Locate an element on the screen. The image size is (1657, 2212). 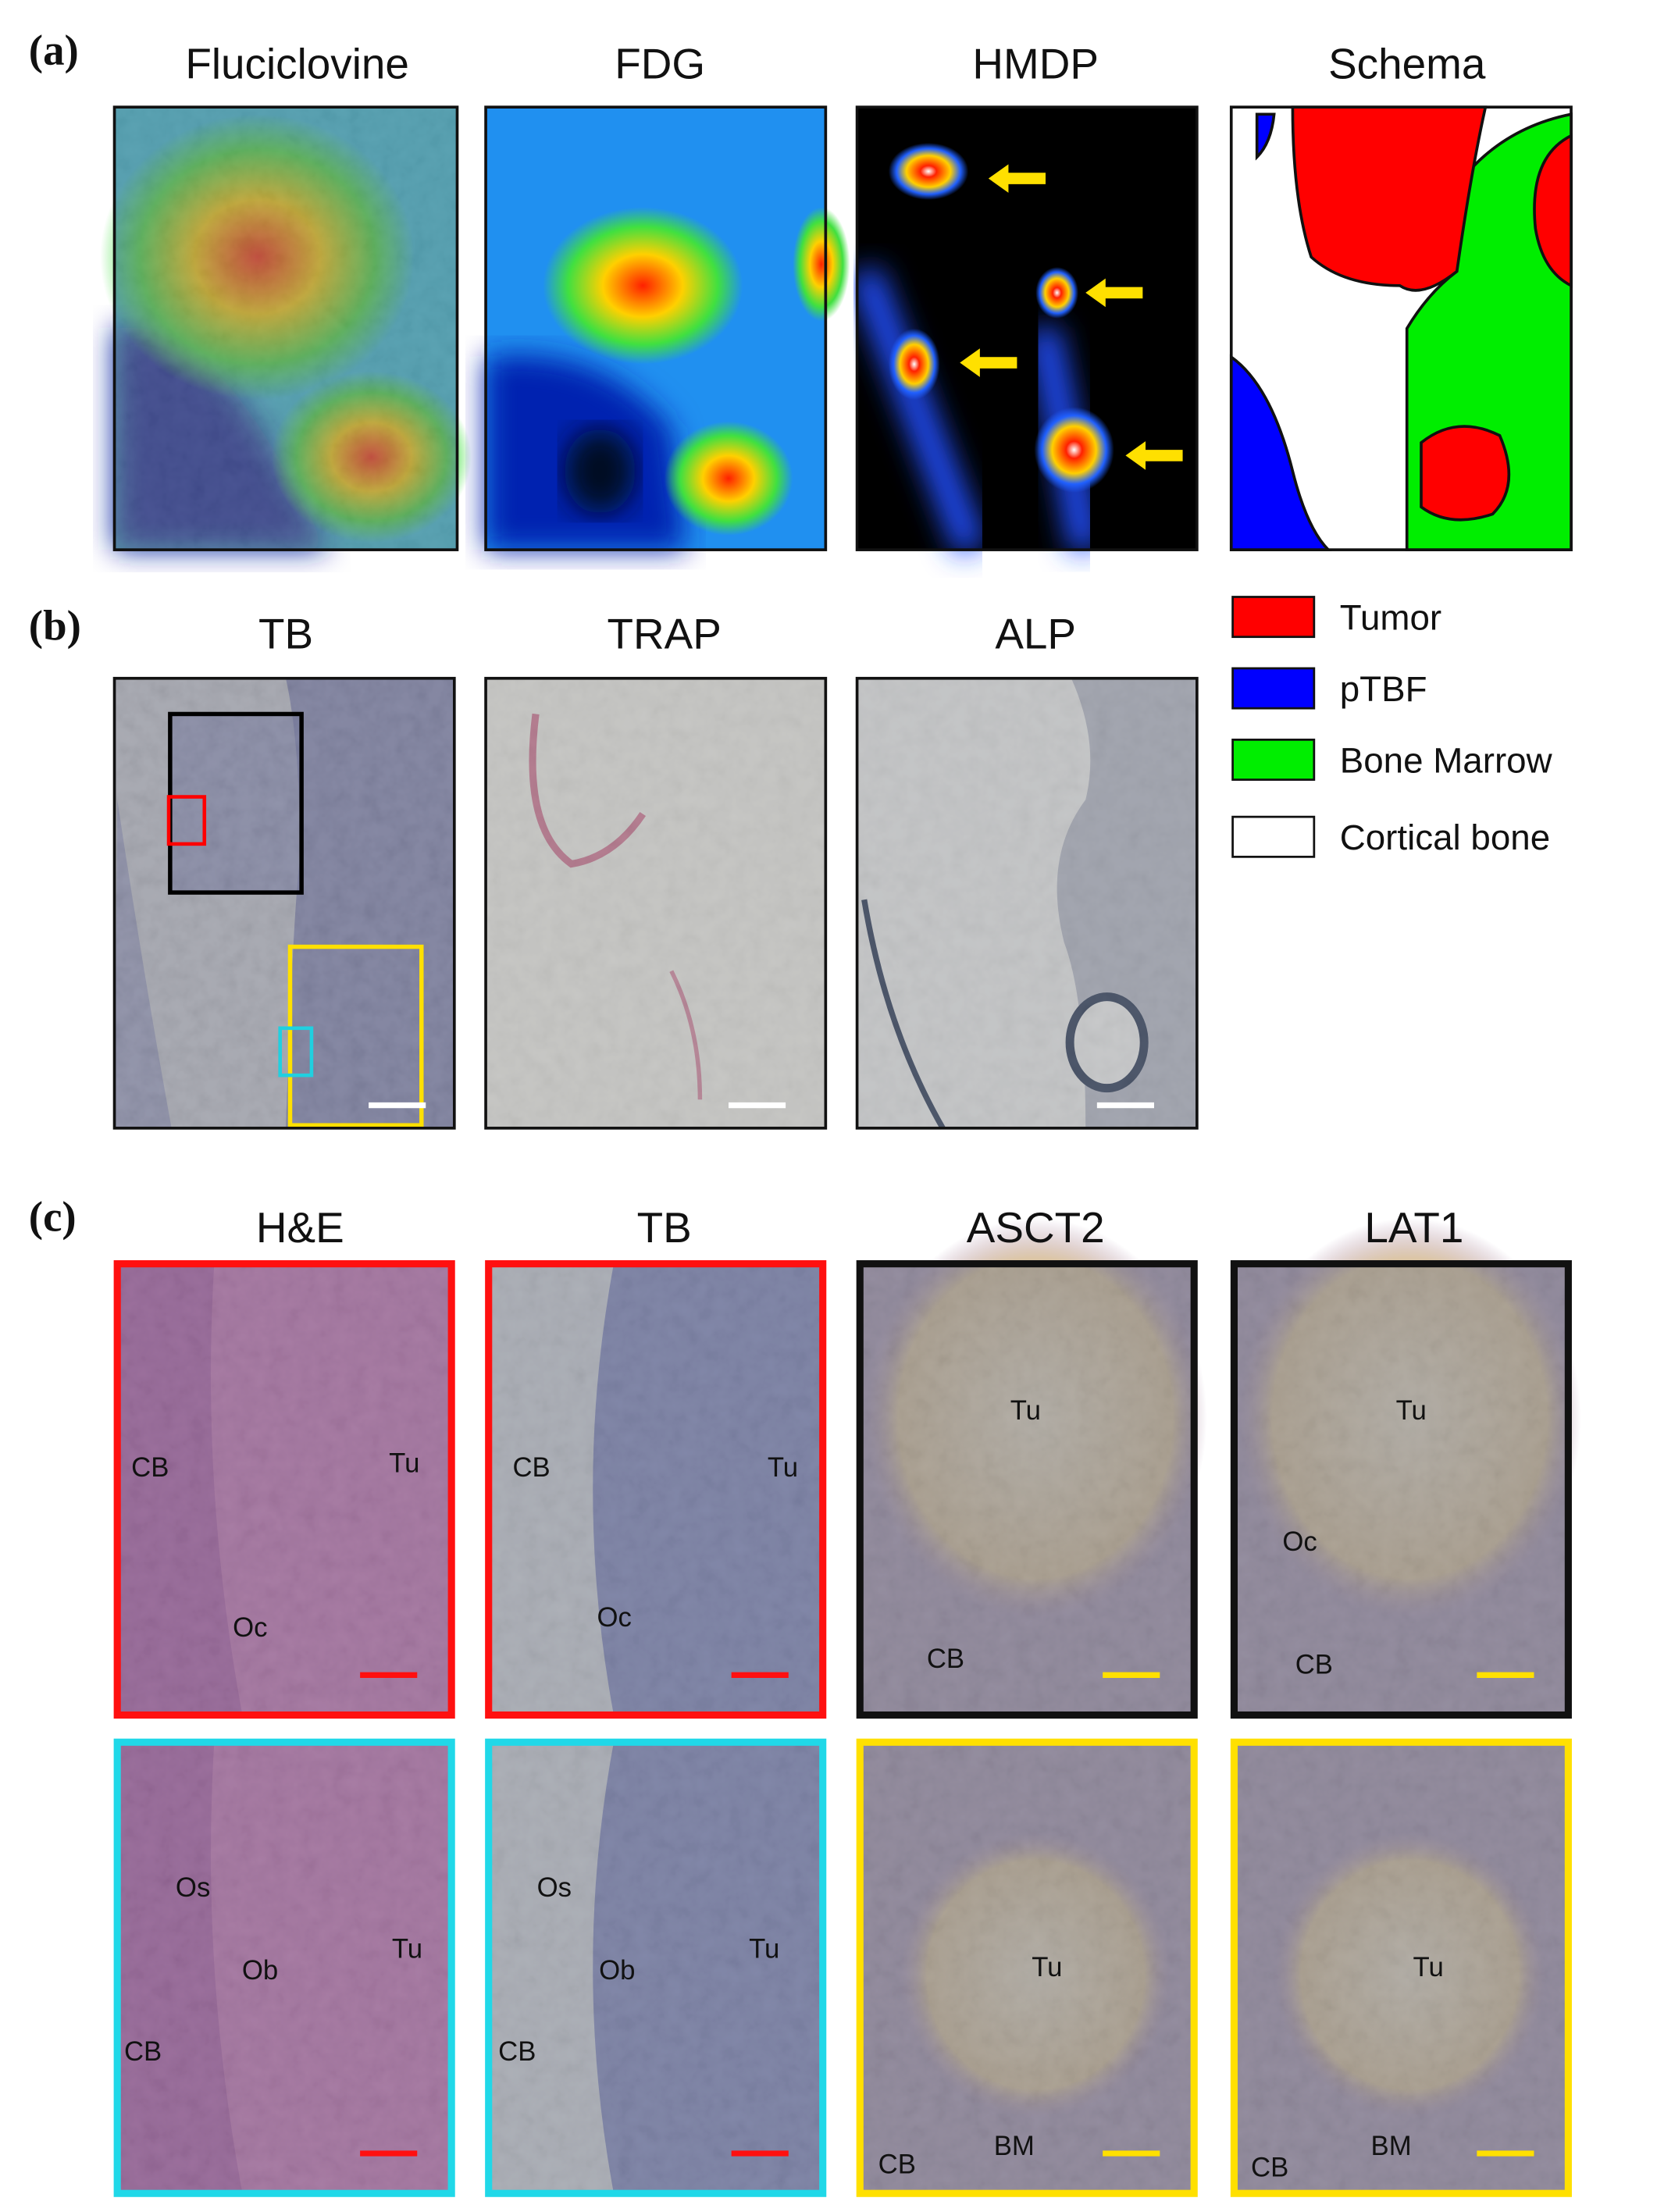
image-title: ALP is located at coordinates (1035, 633).